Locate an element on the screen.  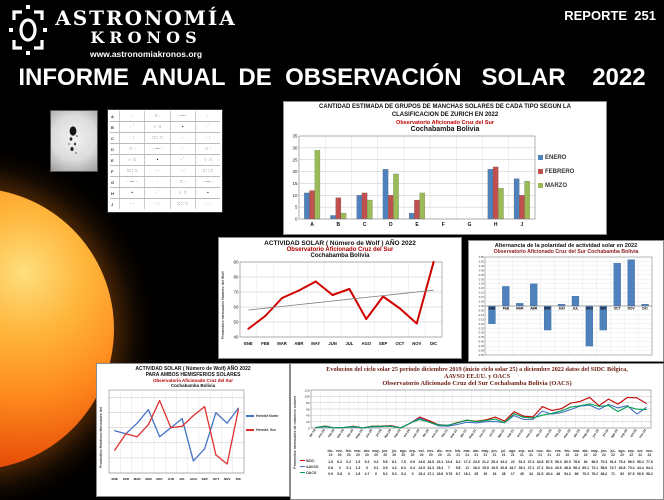
svg-text: -0.20 is located at coordinates (481, 324).